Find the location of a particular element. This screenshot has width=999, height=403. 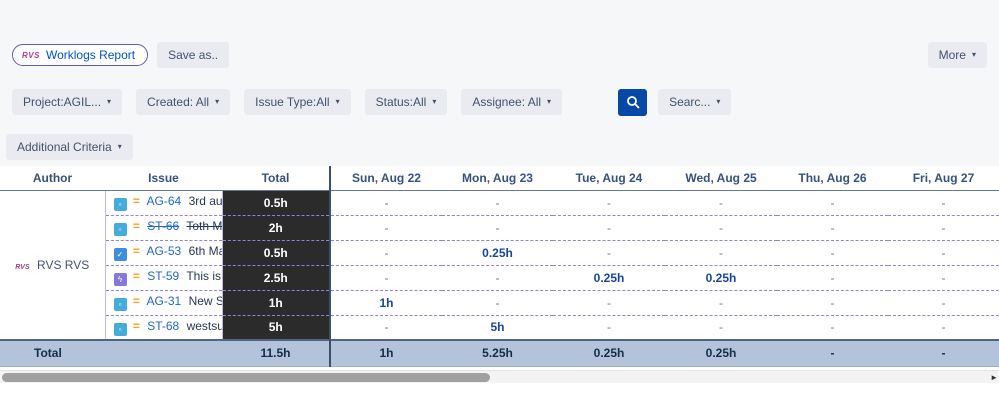

day-total-cell: - is located at coordinates (832, 353).